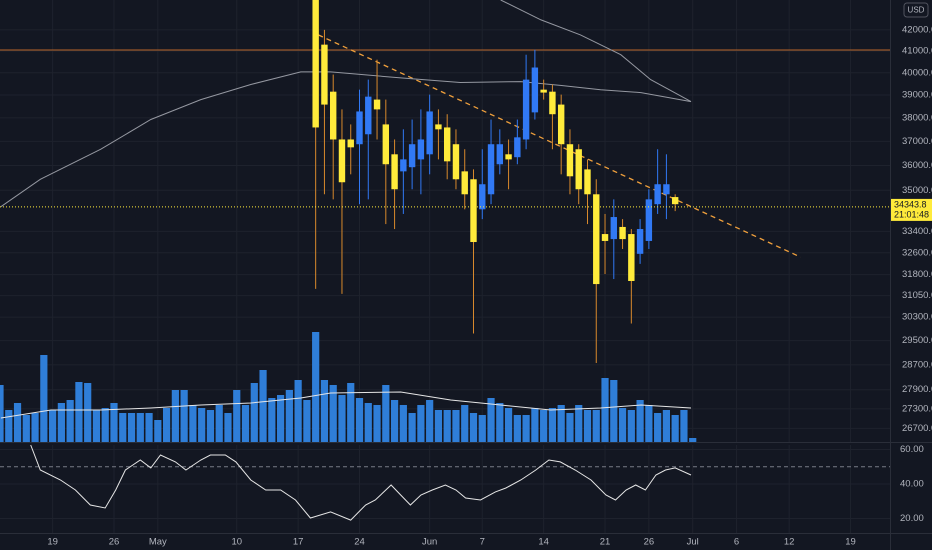 The image size is (932, 550). Describe the element at coordinates (917, 190) in the screenshot. I see `y-tick-label: 35000.0` at that location.